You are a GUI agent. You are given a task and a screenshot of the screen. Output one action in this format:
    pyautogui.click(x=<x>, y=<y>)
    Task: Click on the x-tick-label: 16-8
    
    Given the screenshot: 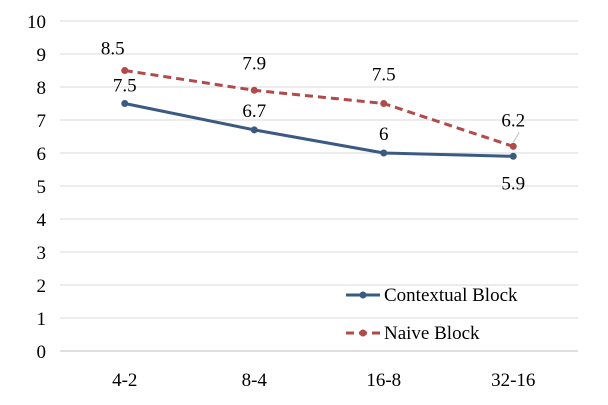 What is the action you would take?
    pyautogui.click(x=383, y=380)
    